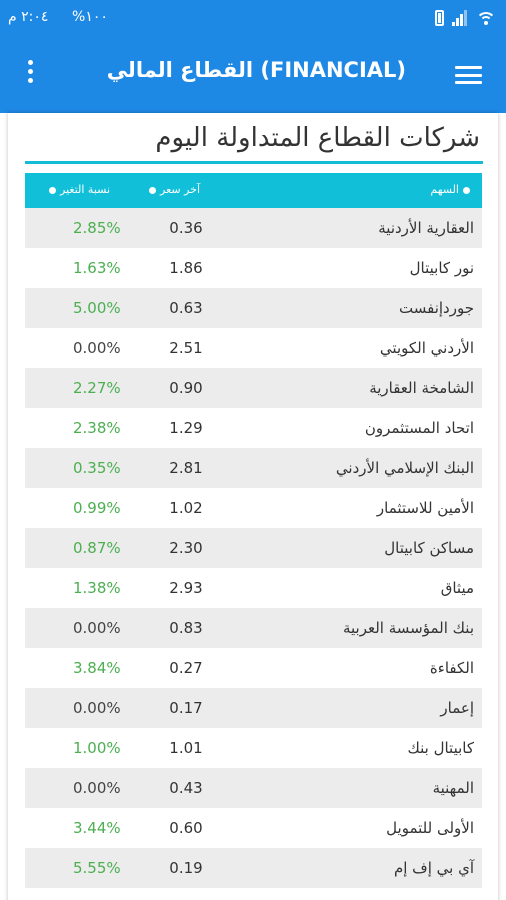  I want to click on last-price: 0.60, so click(186, 828).